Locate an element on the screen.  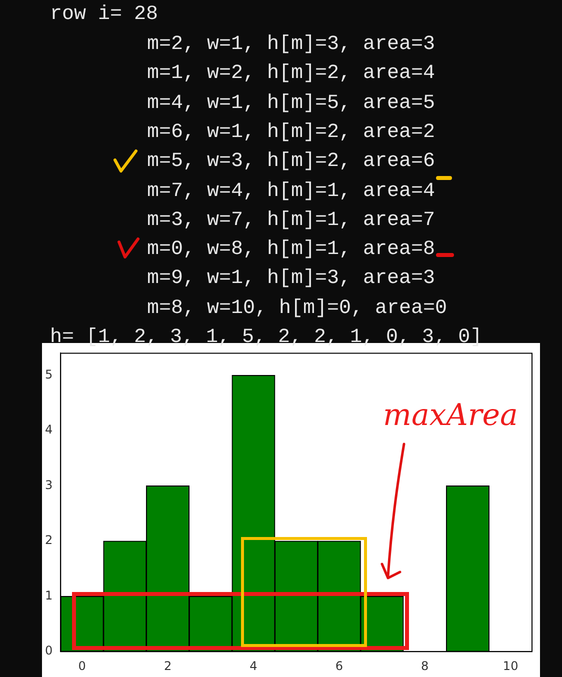
y-tick-label: 1 is located at coordinates (48, 595).